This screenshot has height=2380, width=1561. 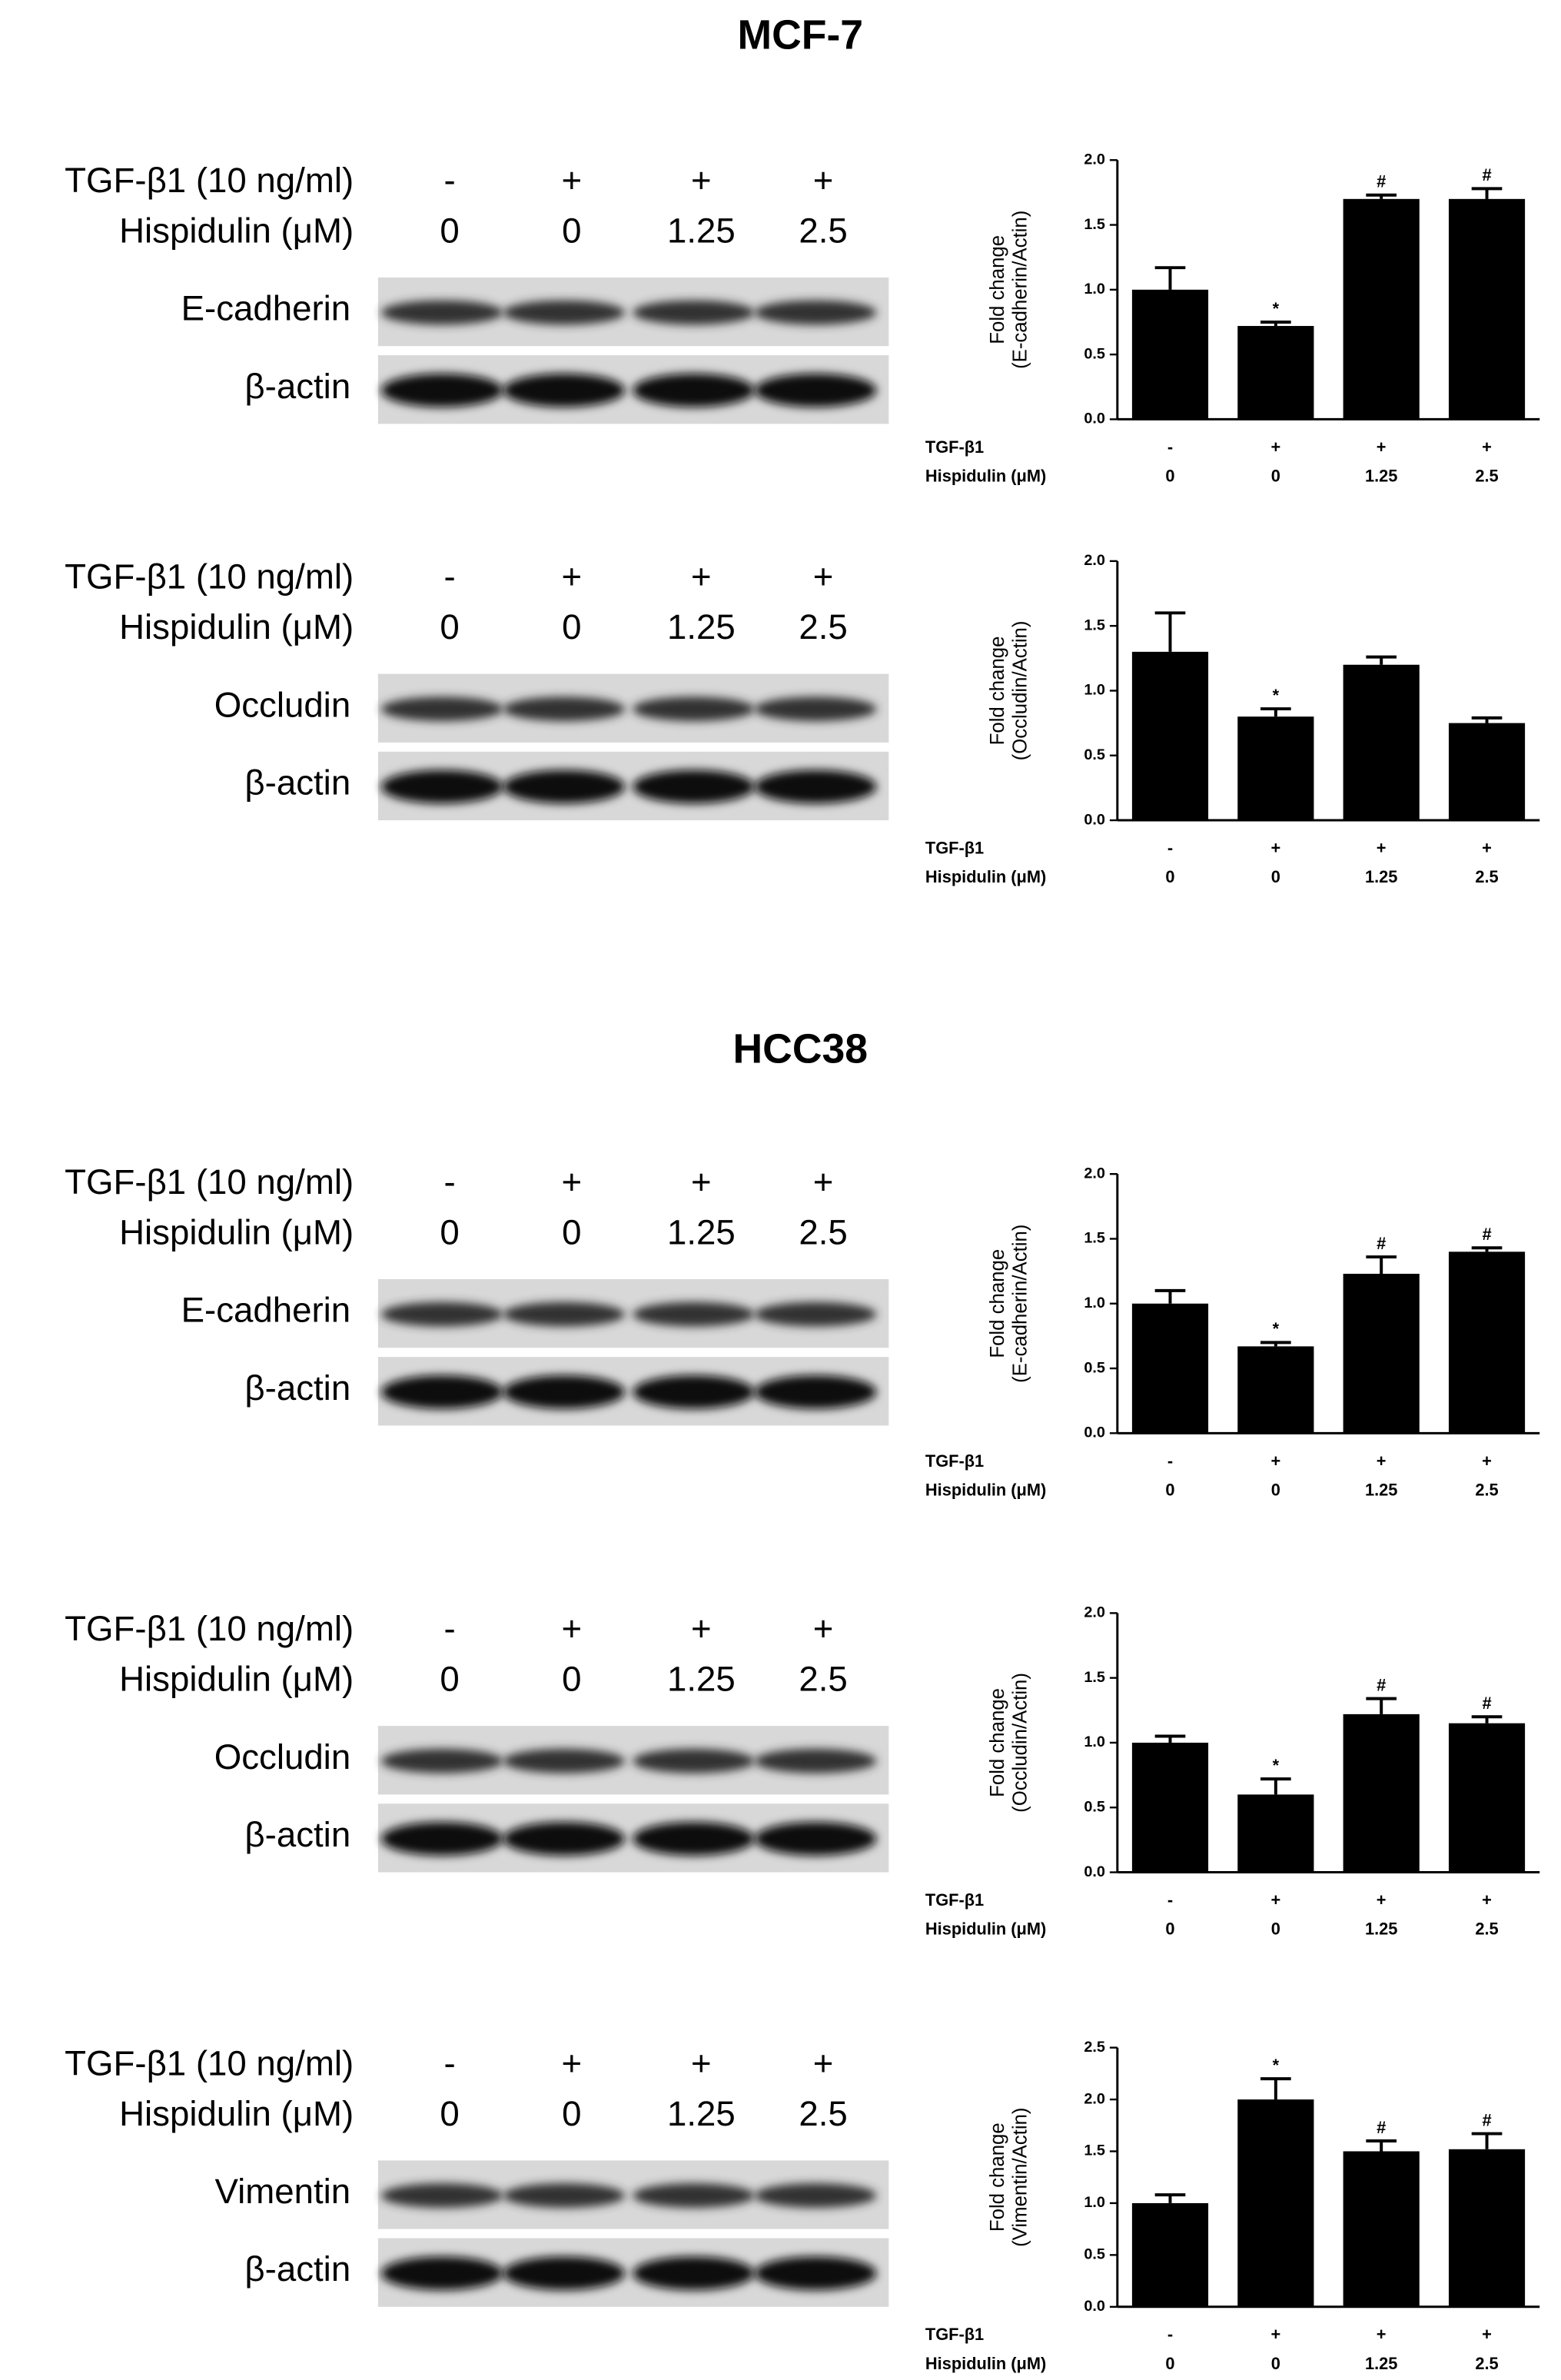 I want to click on y-axis-label: (E-cadherin/Actin), so click(x=1020, y=290).